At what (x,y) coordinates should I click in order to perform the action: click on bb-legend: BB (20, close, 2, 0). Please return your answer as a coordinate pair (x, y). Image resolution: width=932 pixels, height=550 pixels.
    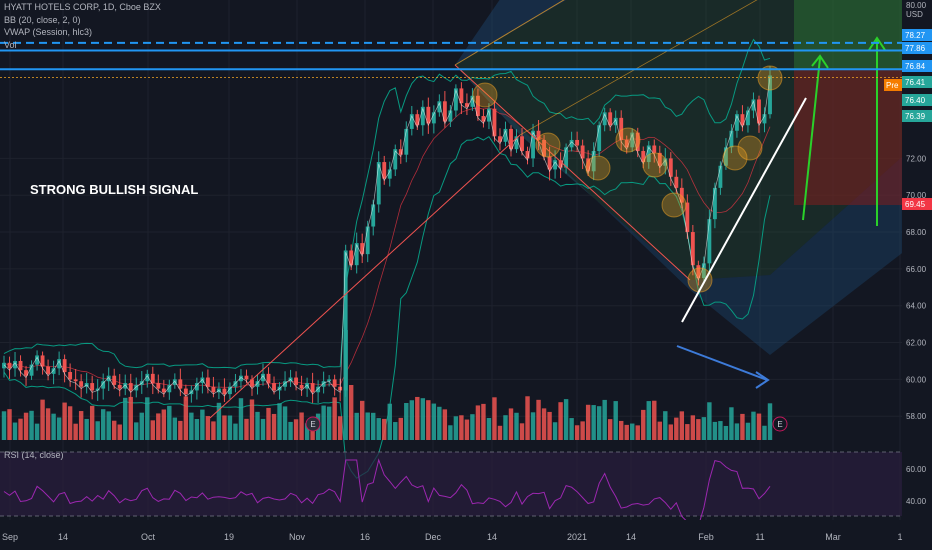
    Looking at the image, I should click on (42, 20).